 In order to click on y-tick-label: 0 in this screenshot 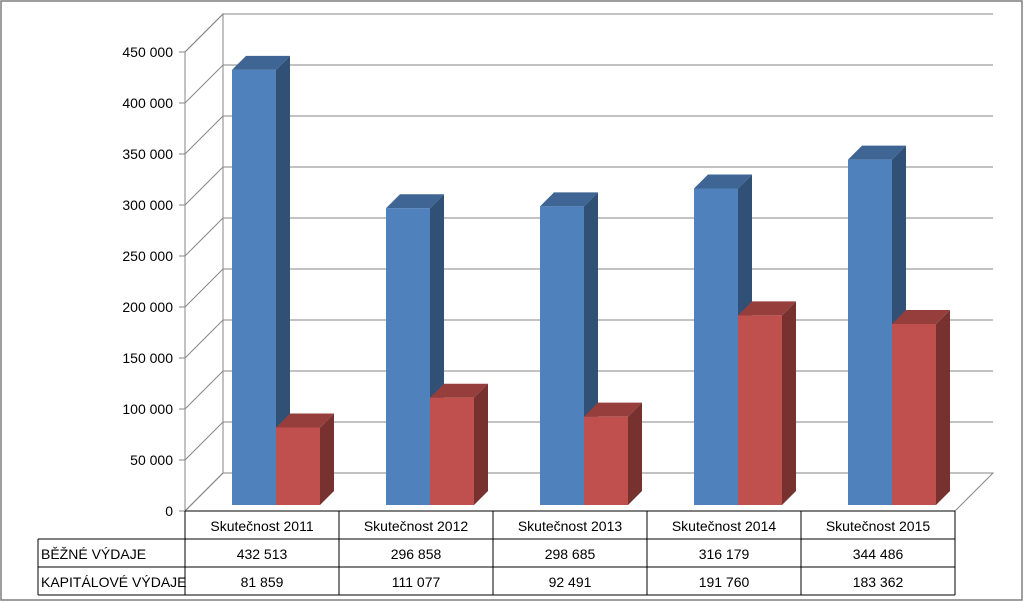, I will do `click(169, 511)`.